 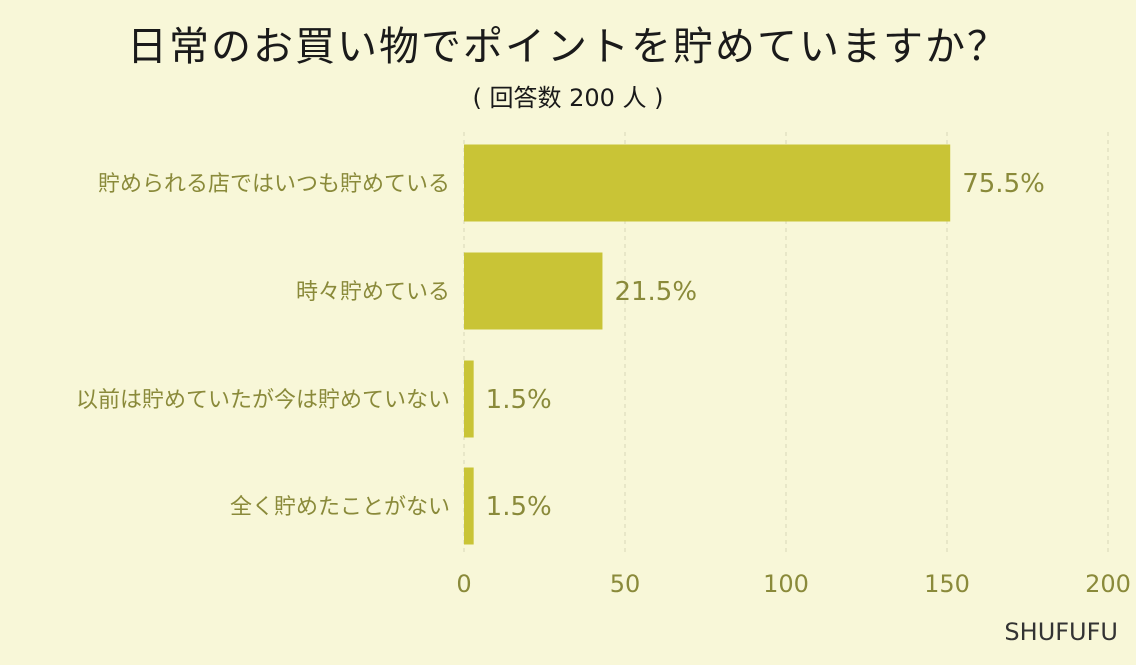 What do you see at coordinates (625, 584) in the screenshot?
I see `x-tick-label: 50` at bounding box center [625, 584].